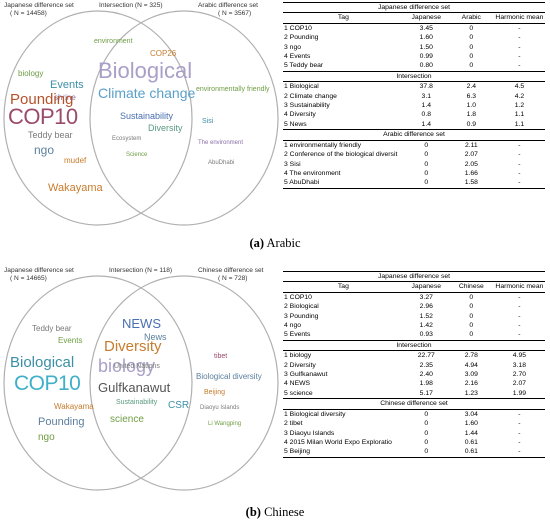 The image size is (550, 526). Describe the element at coordinates (426, 297) in the screenshot. I see `lang1-value: 3.27` at that location.